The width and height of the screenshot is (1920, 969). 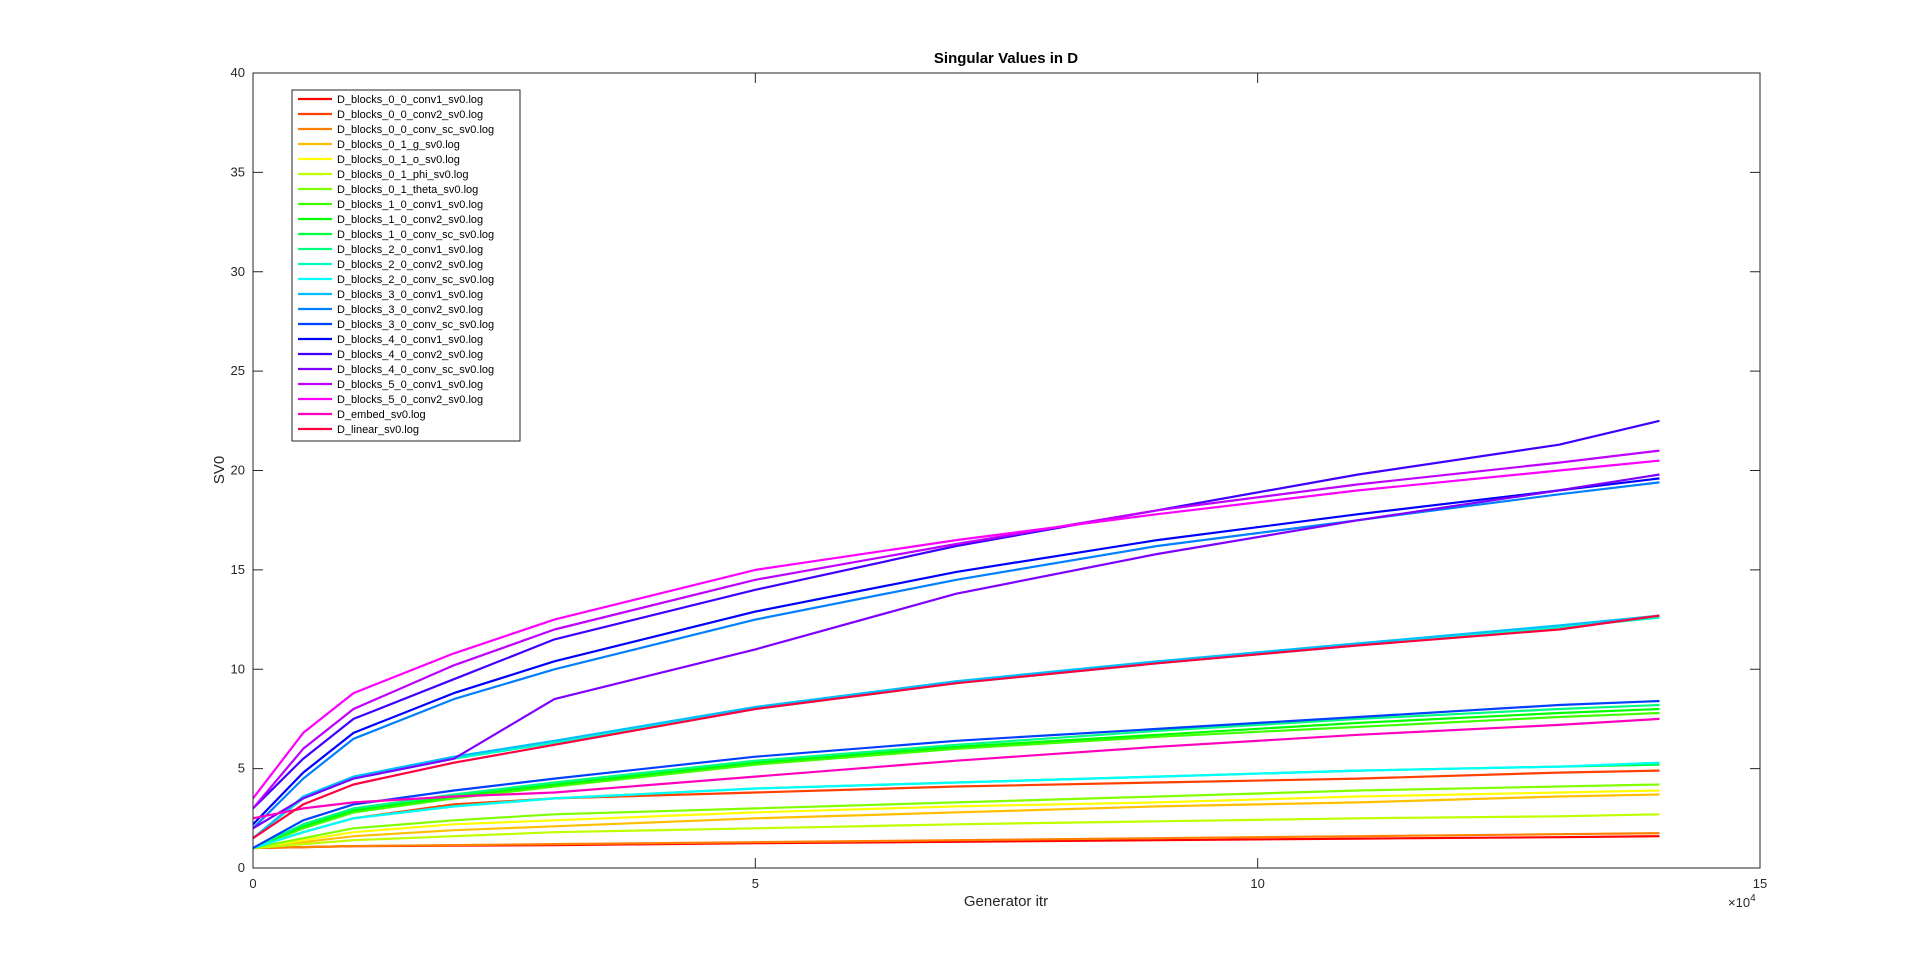 What do you see at coordinates (1006, 901) in the screenshot?
I see `x-axis-label: Generator itr` at bounding box center [1006, 901].